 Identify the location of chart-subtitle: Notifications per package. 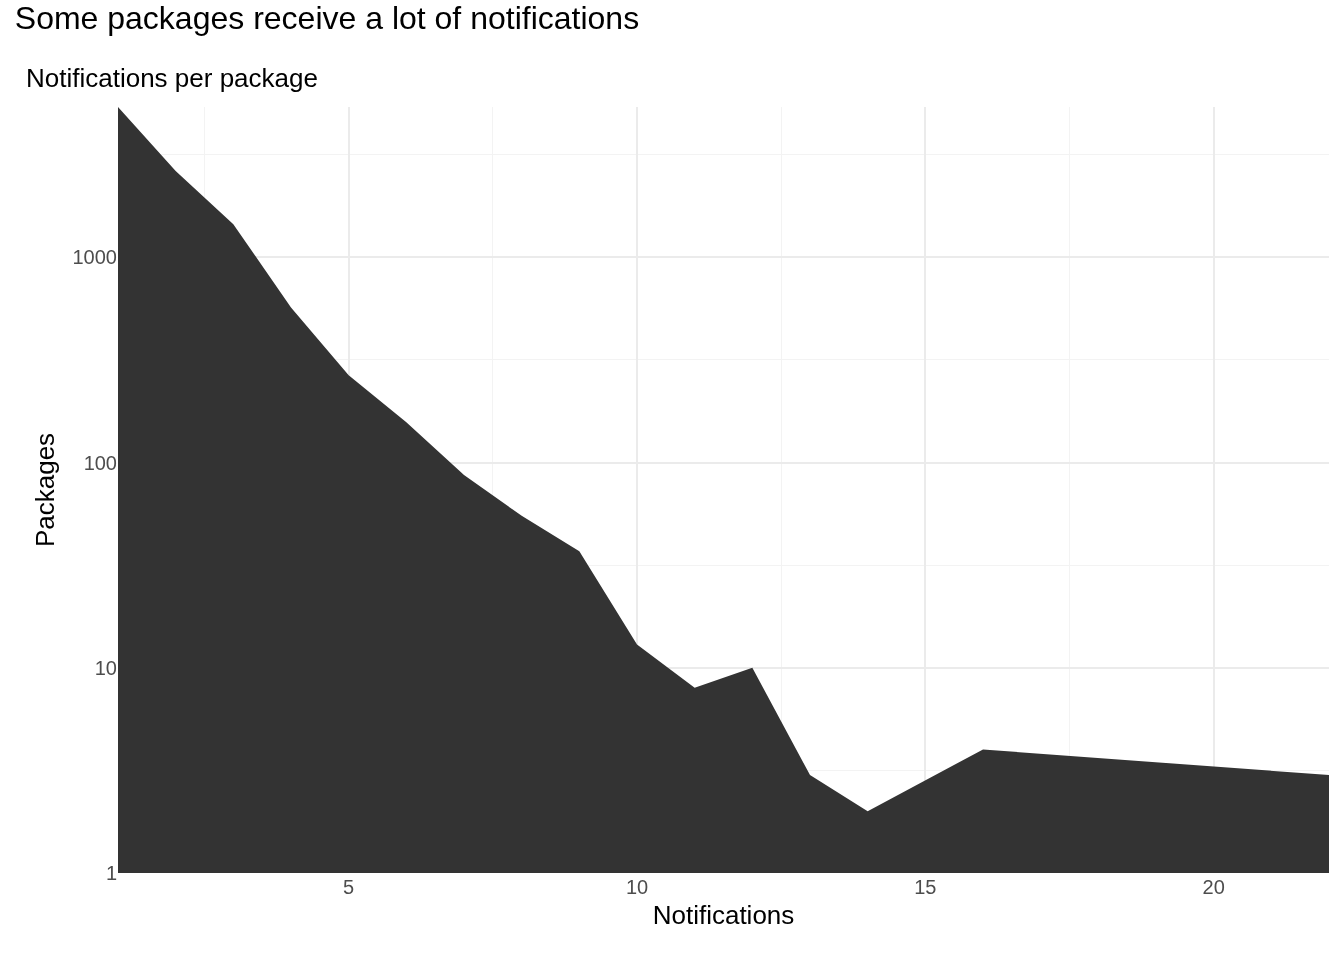
(172, 78).